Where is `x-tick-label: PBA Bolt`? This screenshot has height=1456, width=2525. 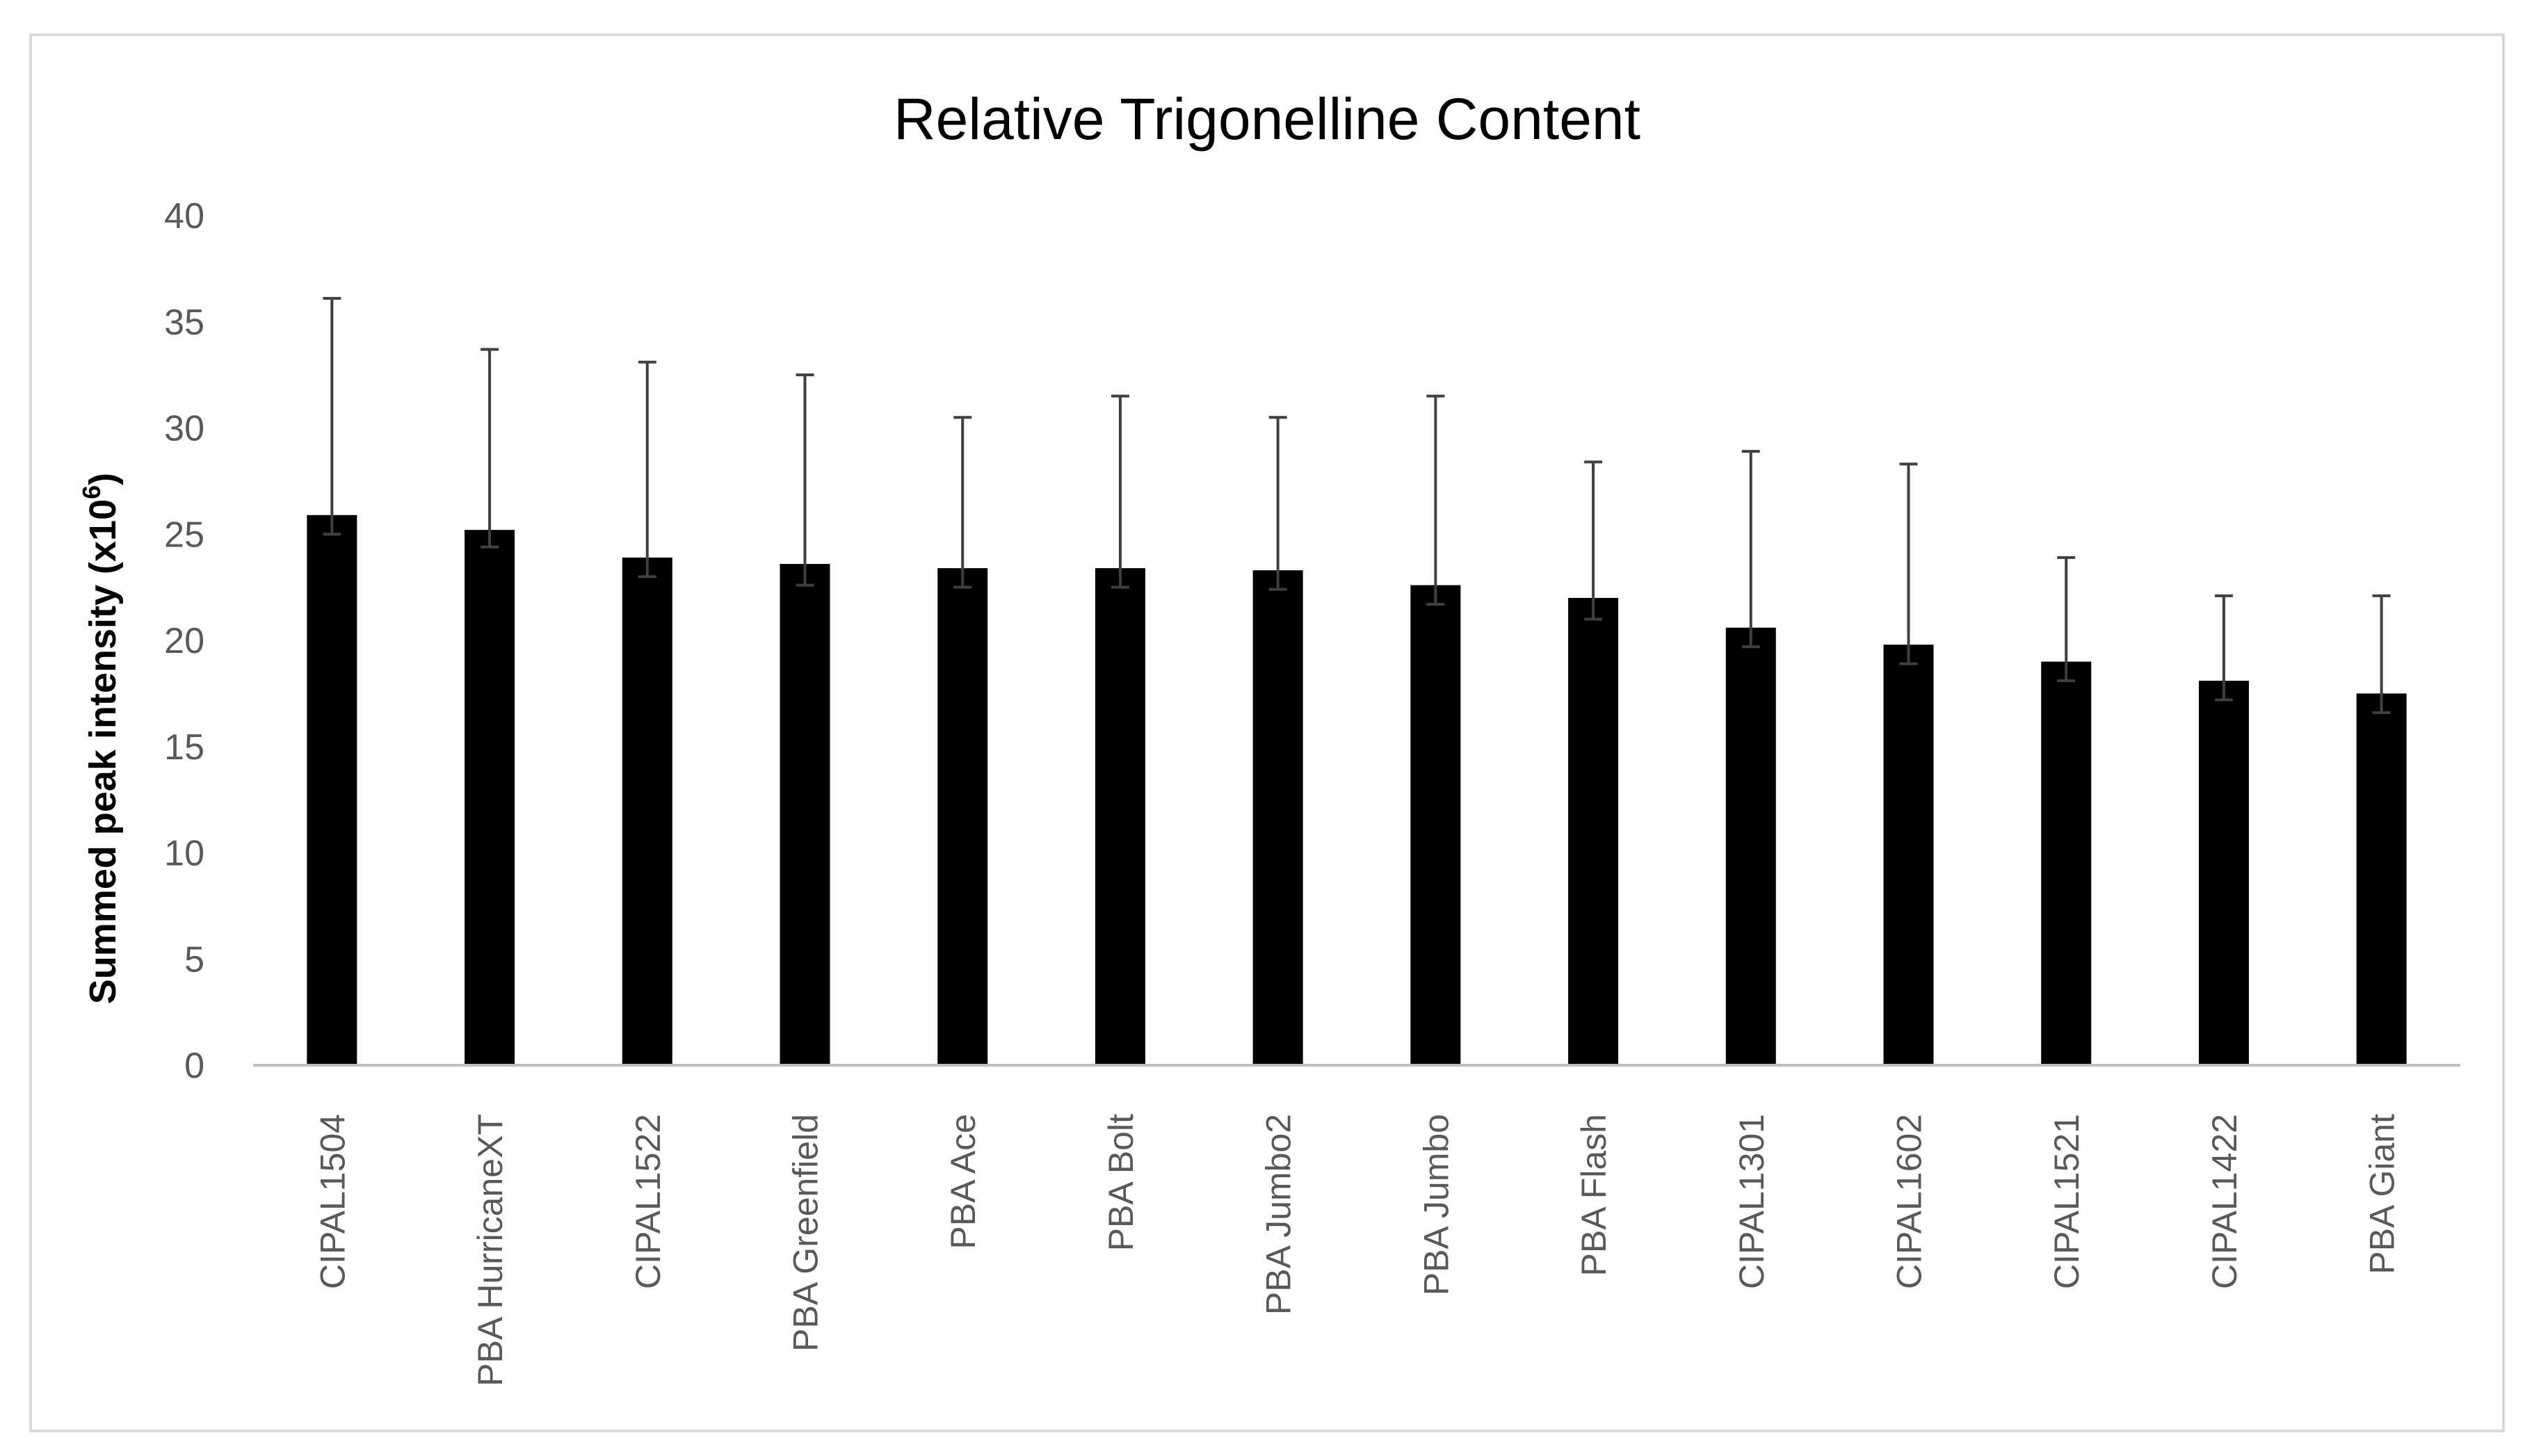
x-tick-label: PBA Bolt is located at coordinates (1121, 1182).